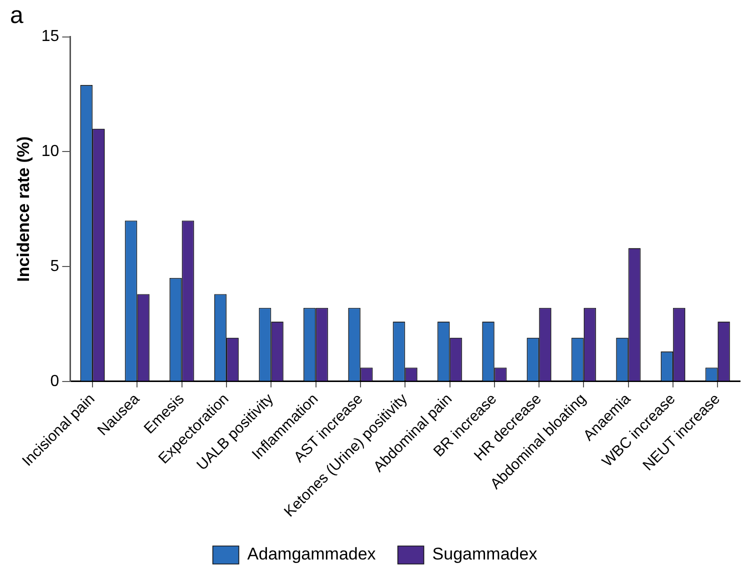 Image resolution: width=752 pixels, height=580 pixels. Describe the element at coordinates (23, 209) in the screenshot. I see `y-axis-title: Incidence rate (%)` at that location.